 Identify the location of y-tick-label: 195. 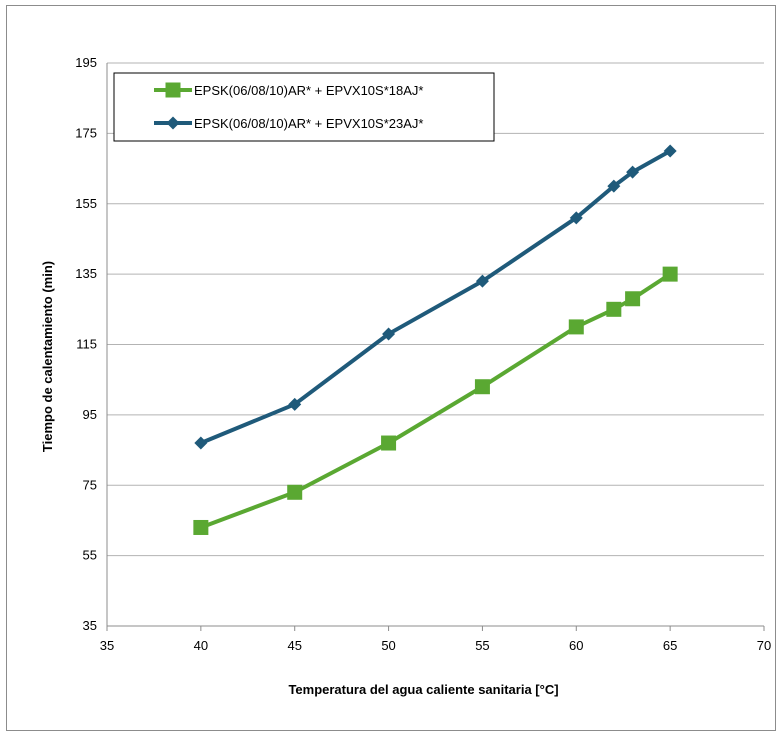
(86, 62).